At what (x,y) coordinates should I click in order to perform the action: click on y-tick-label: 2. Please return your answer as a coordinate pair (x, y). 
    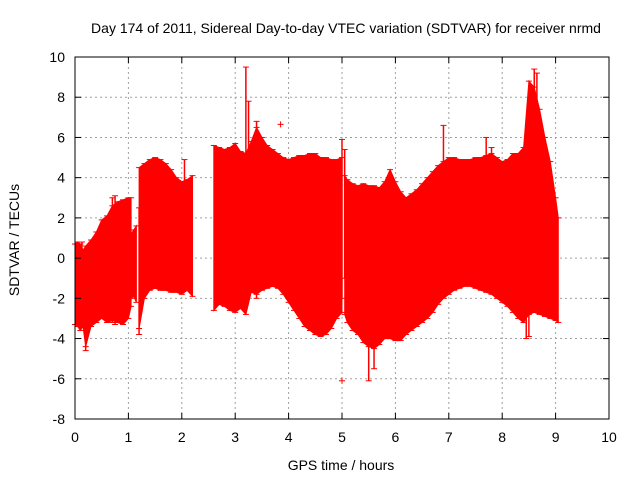
    Looking at the image, I should click on (61, 218).